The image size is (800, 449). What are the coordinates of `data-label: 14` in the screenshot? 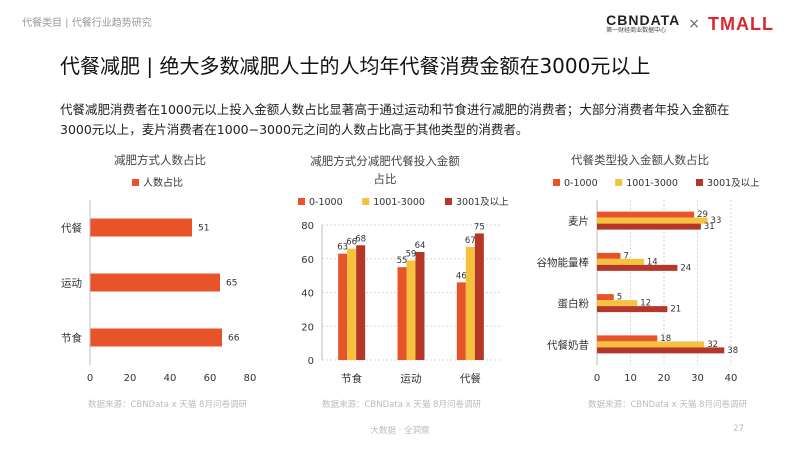 It's located at (652, 262).